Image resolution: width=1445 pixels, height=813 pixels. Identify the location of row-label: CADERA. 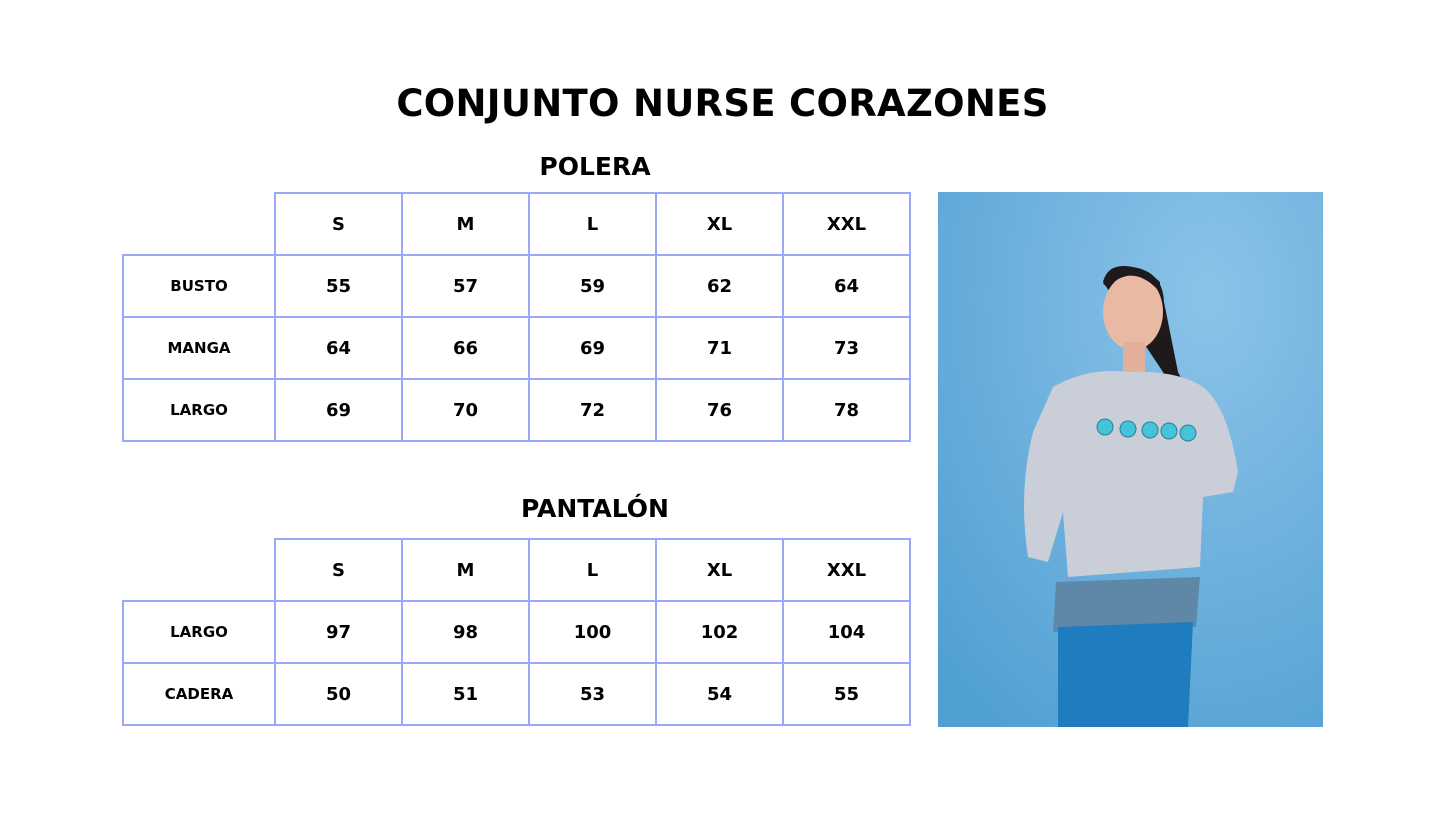
(199, 694).